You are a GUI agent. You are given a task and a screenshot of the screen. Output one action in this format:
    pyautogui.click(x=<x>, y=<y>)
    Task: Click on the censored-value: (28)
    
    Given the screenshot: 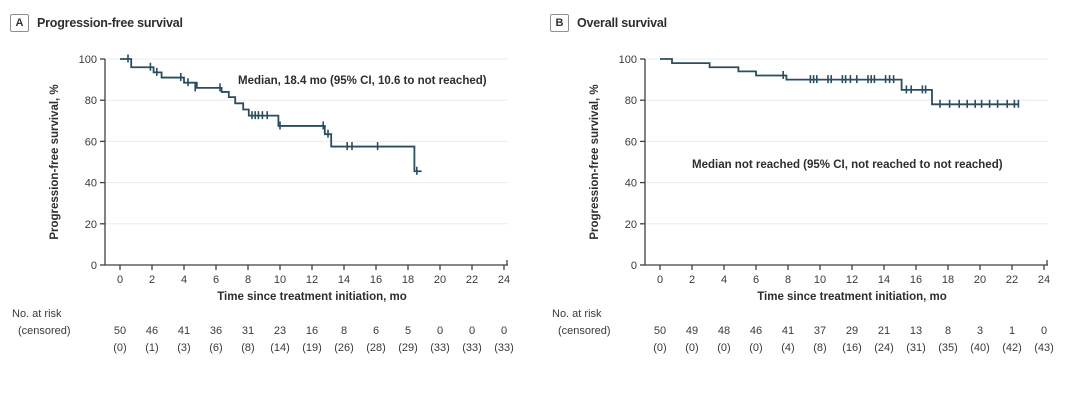 What is the action you would take?
    pyautogui.click(x=376, y=348)
    